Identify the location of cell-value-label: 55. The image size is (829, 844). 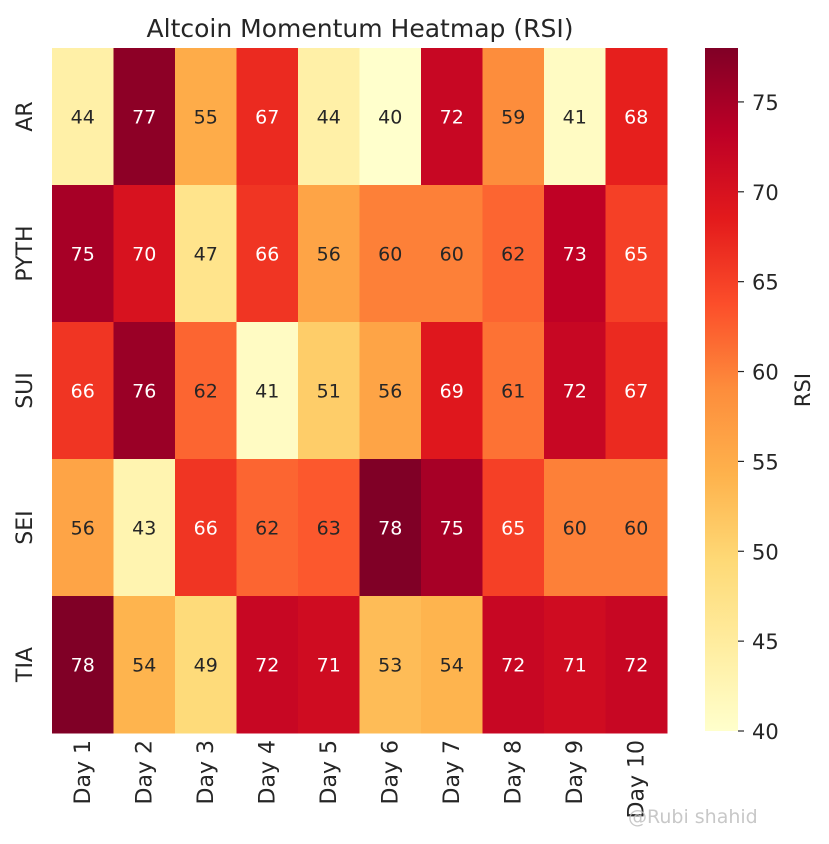
(206, 118).